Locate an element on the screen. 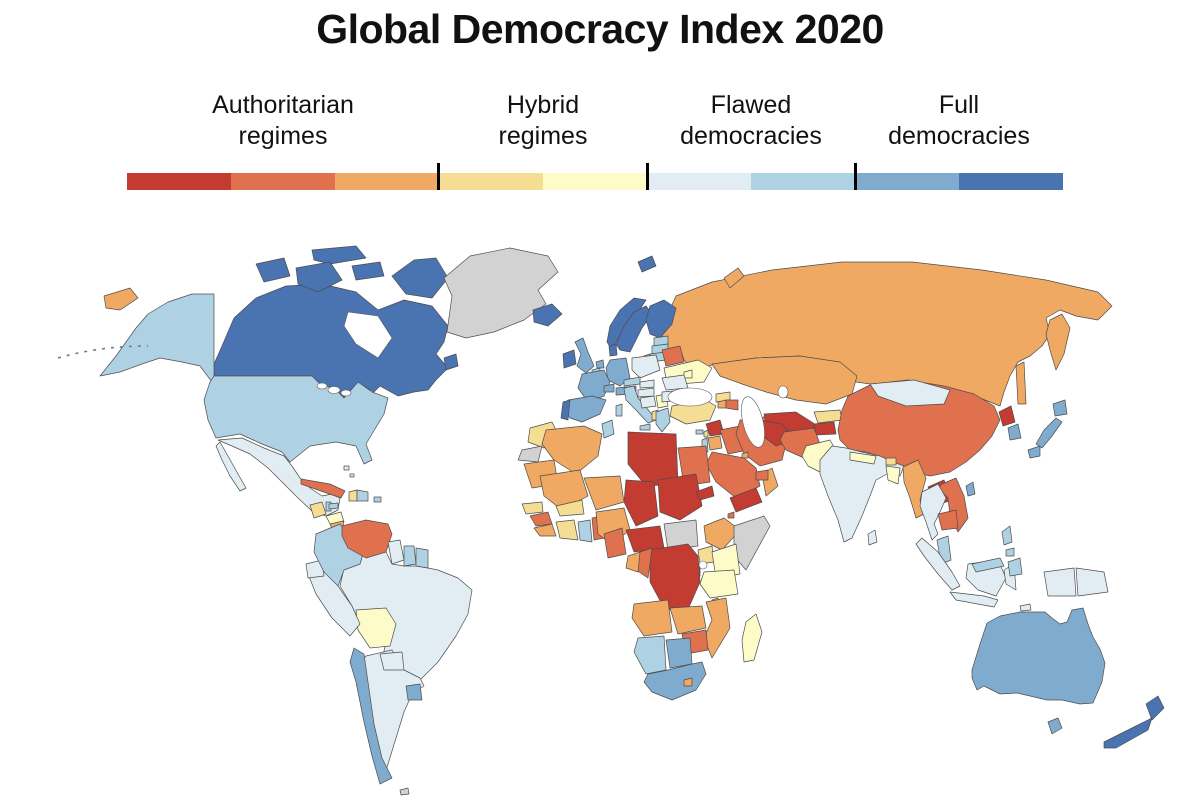  country-greenland is located at coordinates (501, 293).